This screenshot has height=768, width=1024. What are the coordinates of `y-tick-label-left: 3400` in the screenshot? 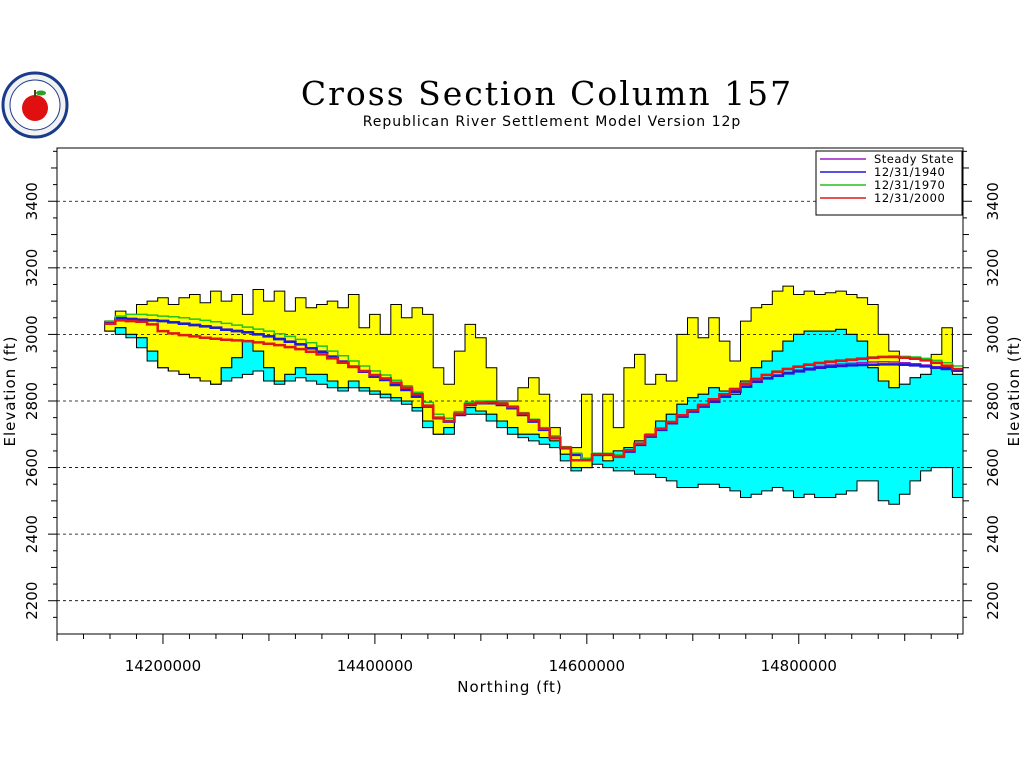 It's located at (32, 201).